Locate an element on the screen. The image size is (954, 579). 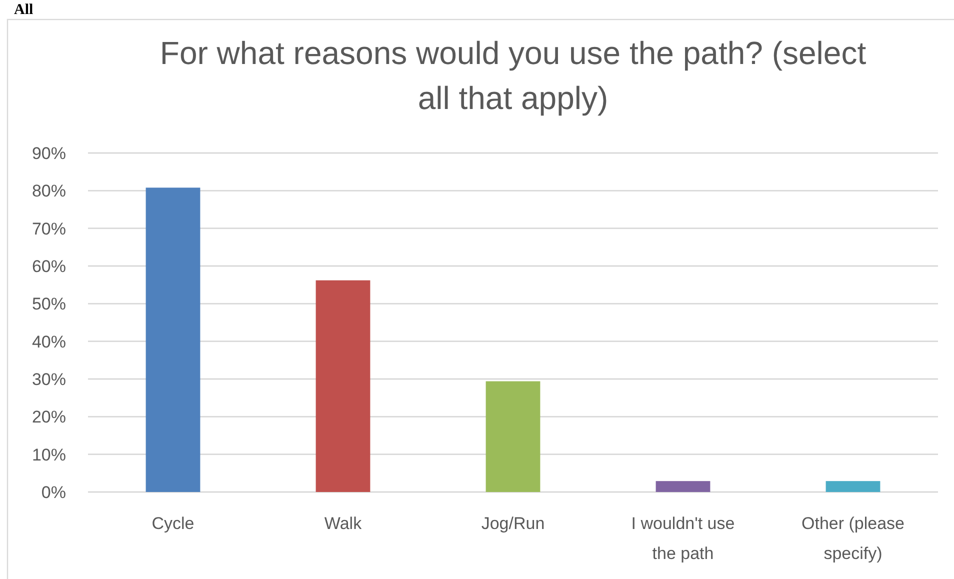
y-tick-label: 20% is located at coordinates (49, 417).